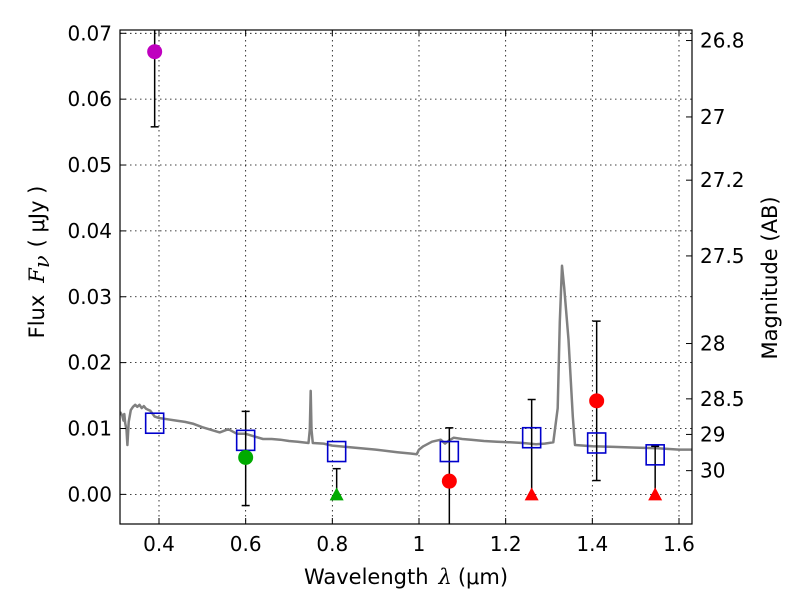 This screenshot has height=600, width=800. What do you see at coordinates (406, 577) in the screenshot?
I see `x-axis-title: Wavelength λ (μm)` at bounding box center [406, 577].